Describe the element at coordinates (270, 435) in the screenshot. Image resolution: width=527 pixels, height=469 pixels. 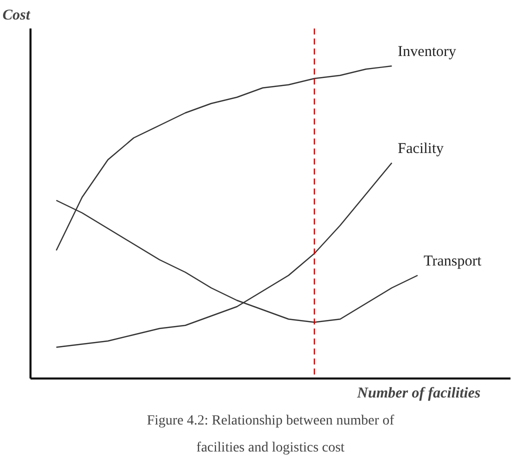
I see `caption: Figure 4.2: Relationship between number of facilities and logistics cost` at that location.